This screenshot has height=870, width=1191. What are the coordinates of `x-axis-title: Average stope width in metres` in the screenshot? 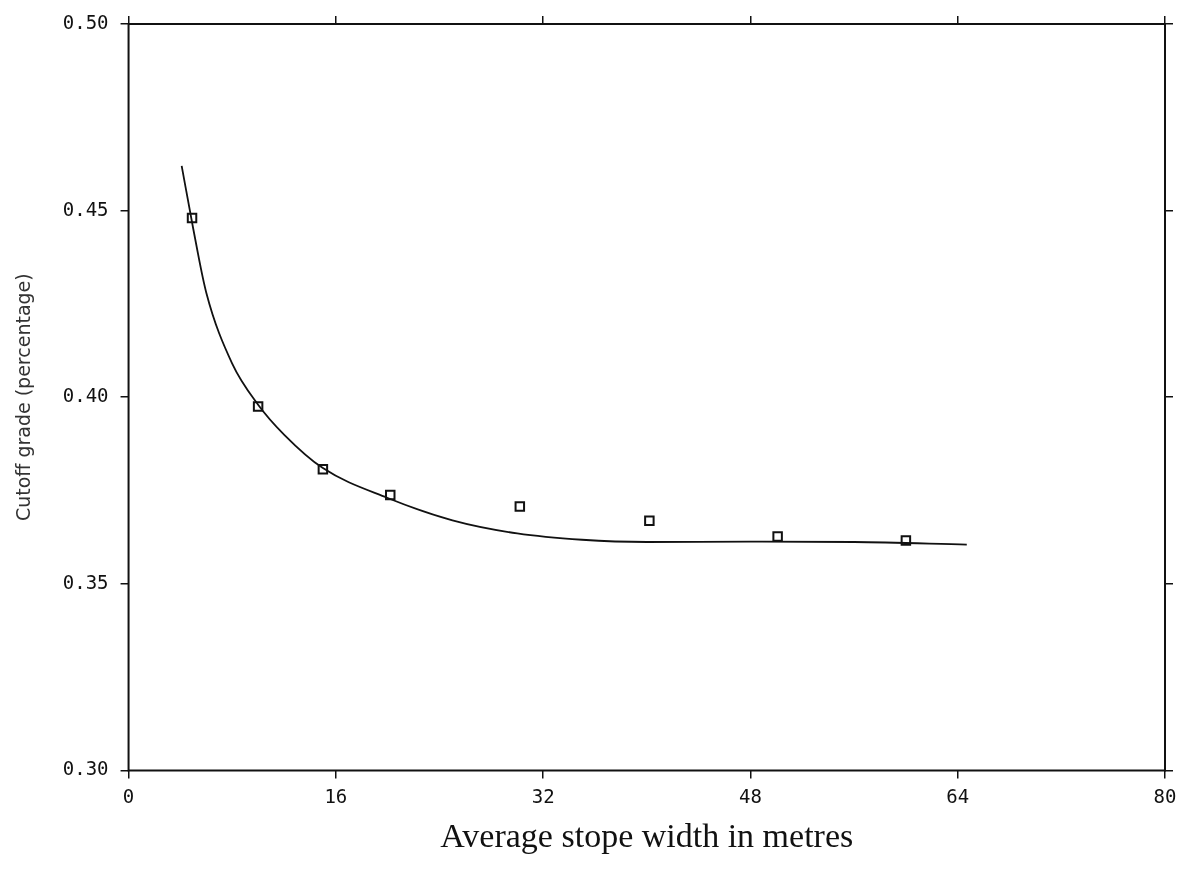 It's located at (647, 835).